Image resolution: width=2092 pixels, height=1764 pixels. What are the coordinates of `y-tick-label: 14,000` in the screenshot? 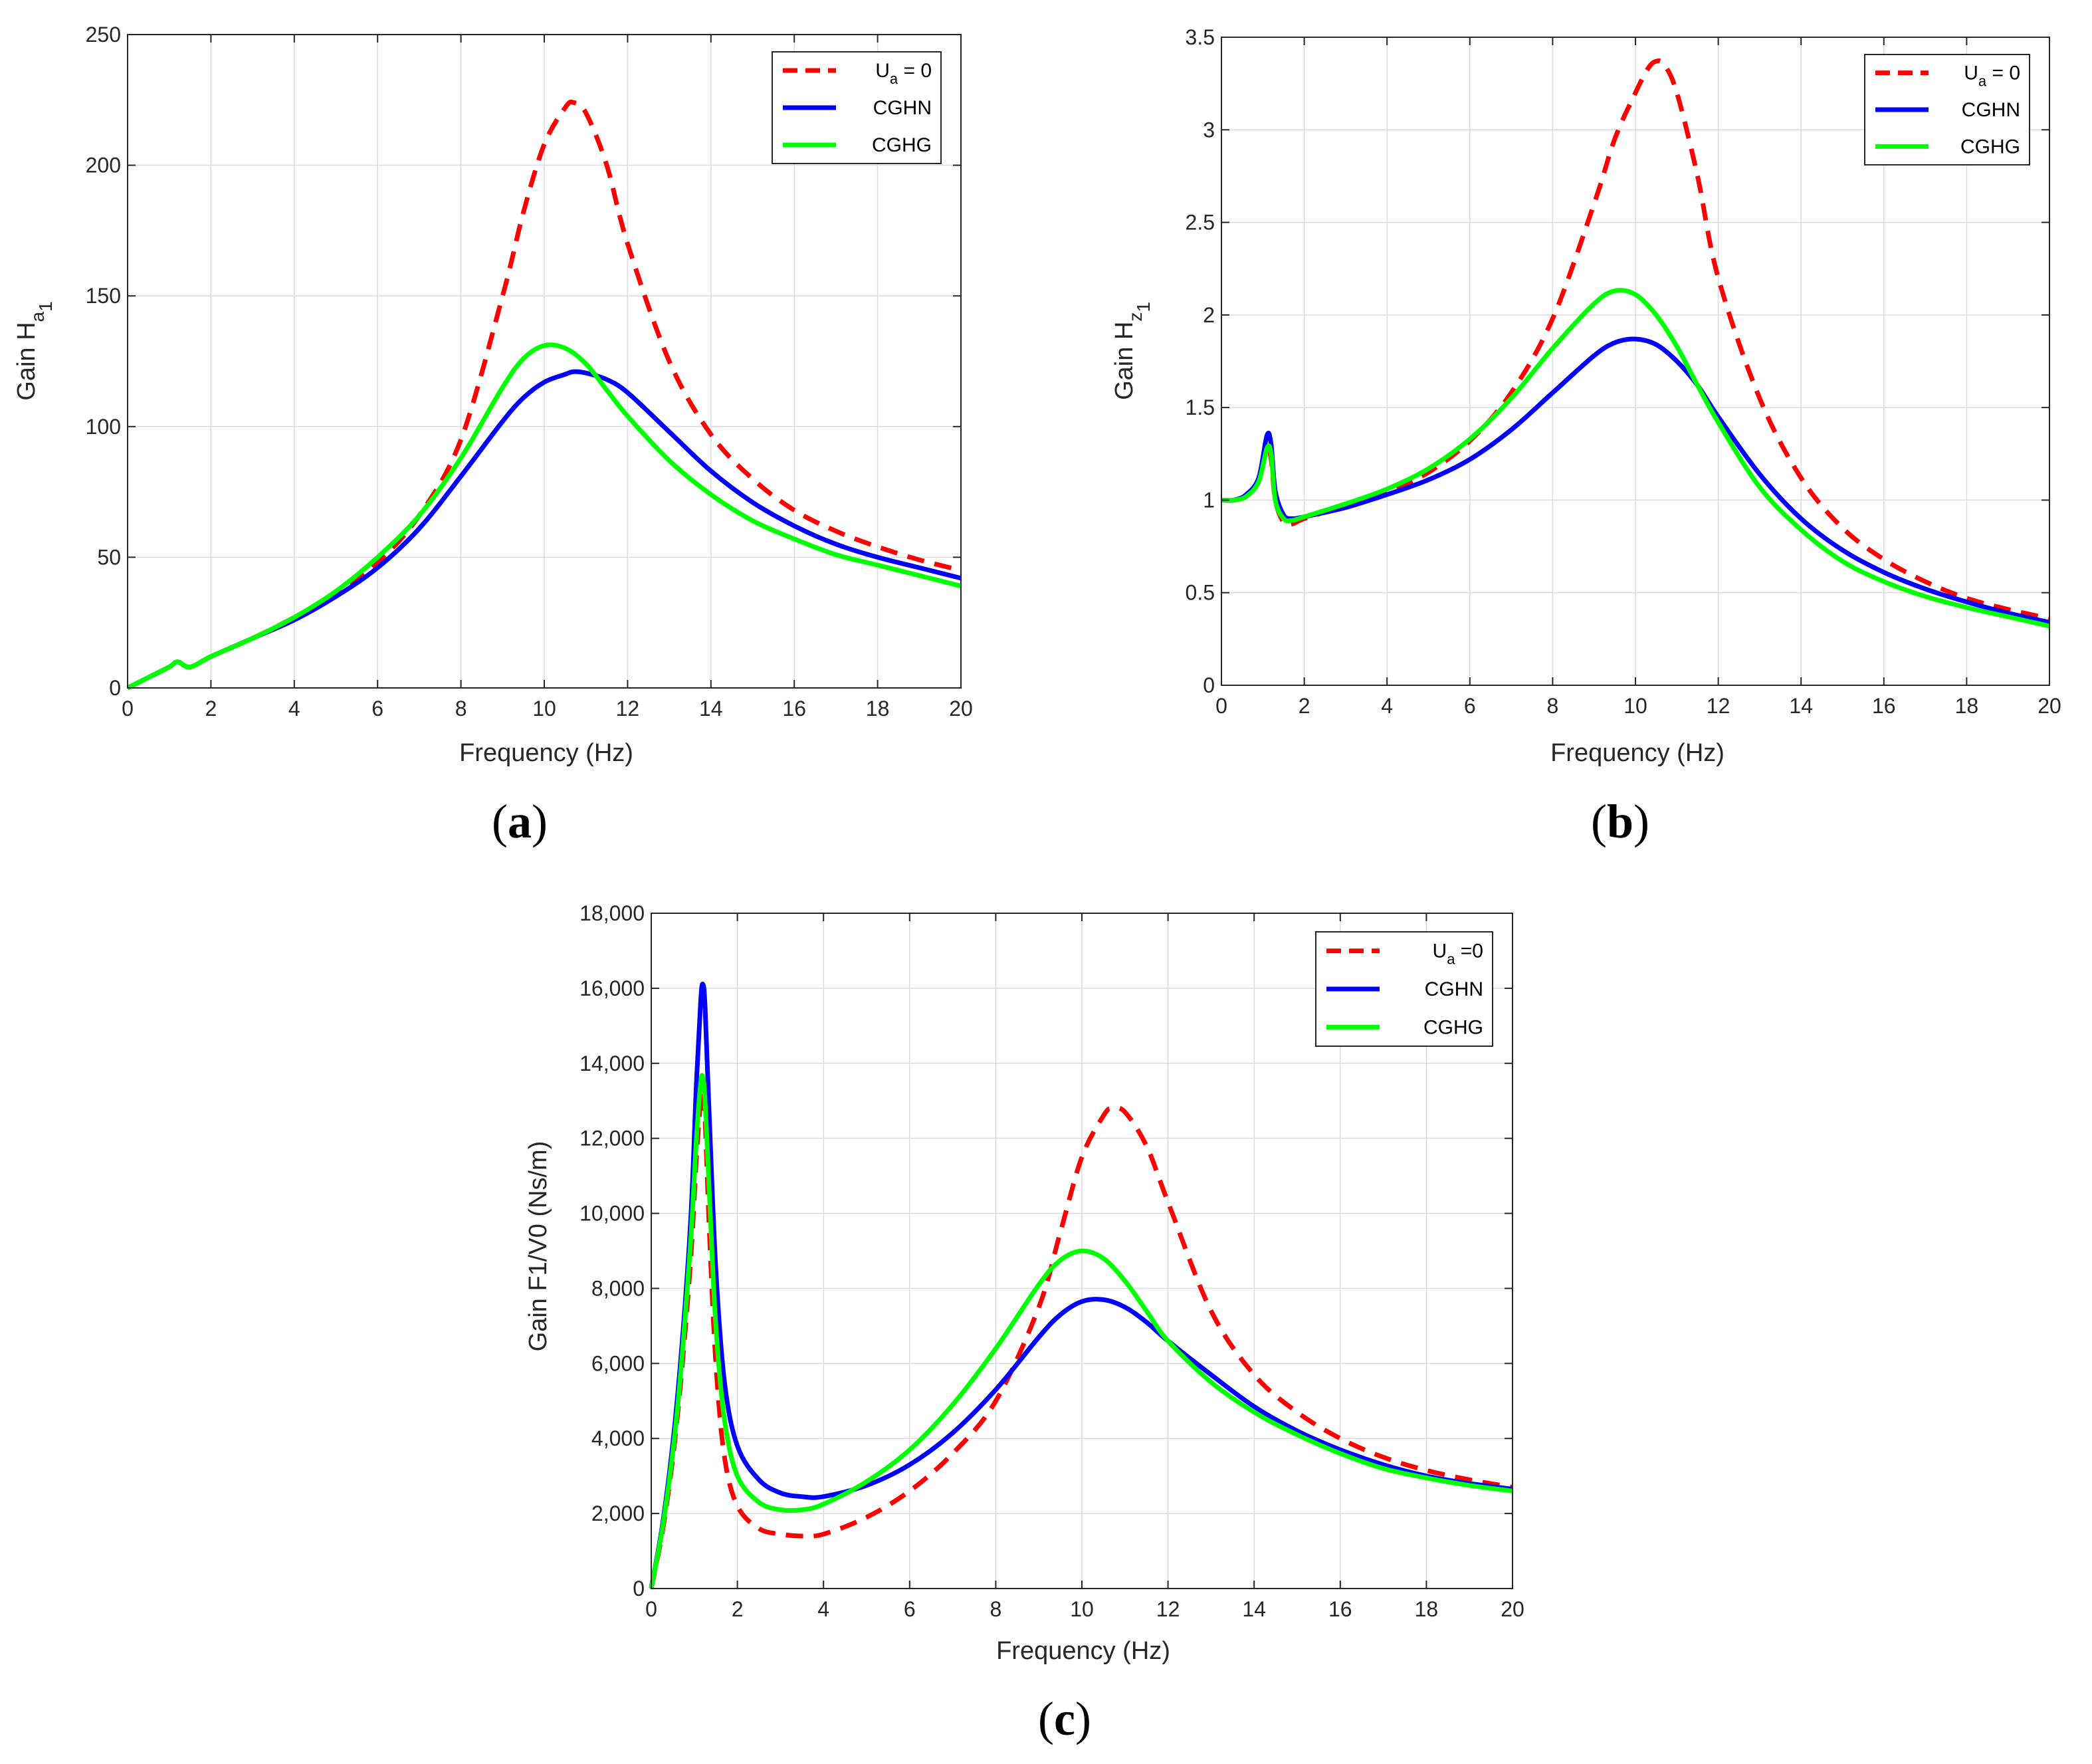 It's located at (612, 1063).